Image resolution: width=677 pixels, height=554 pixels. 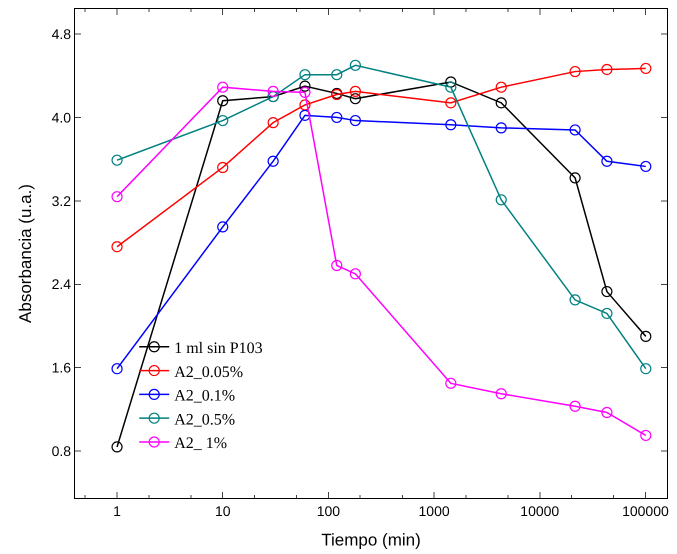 I want to click on x-tick-label: 10000, so click(x=540, y=510).